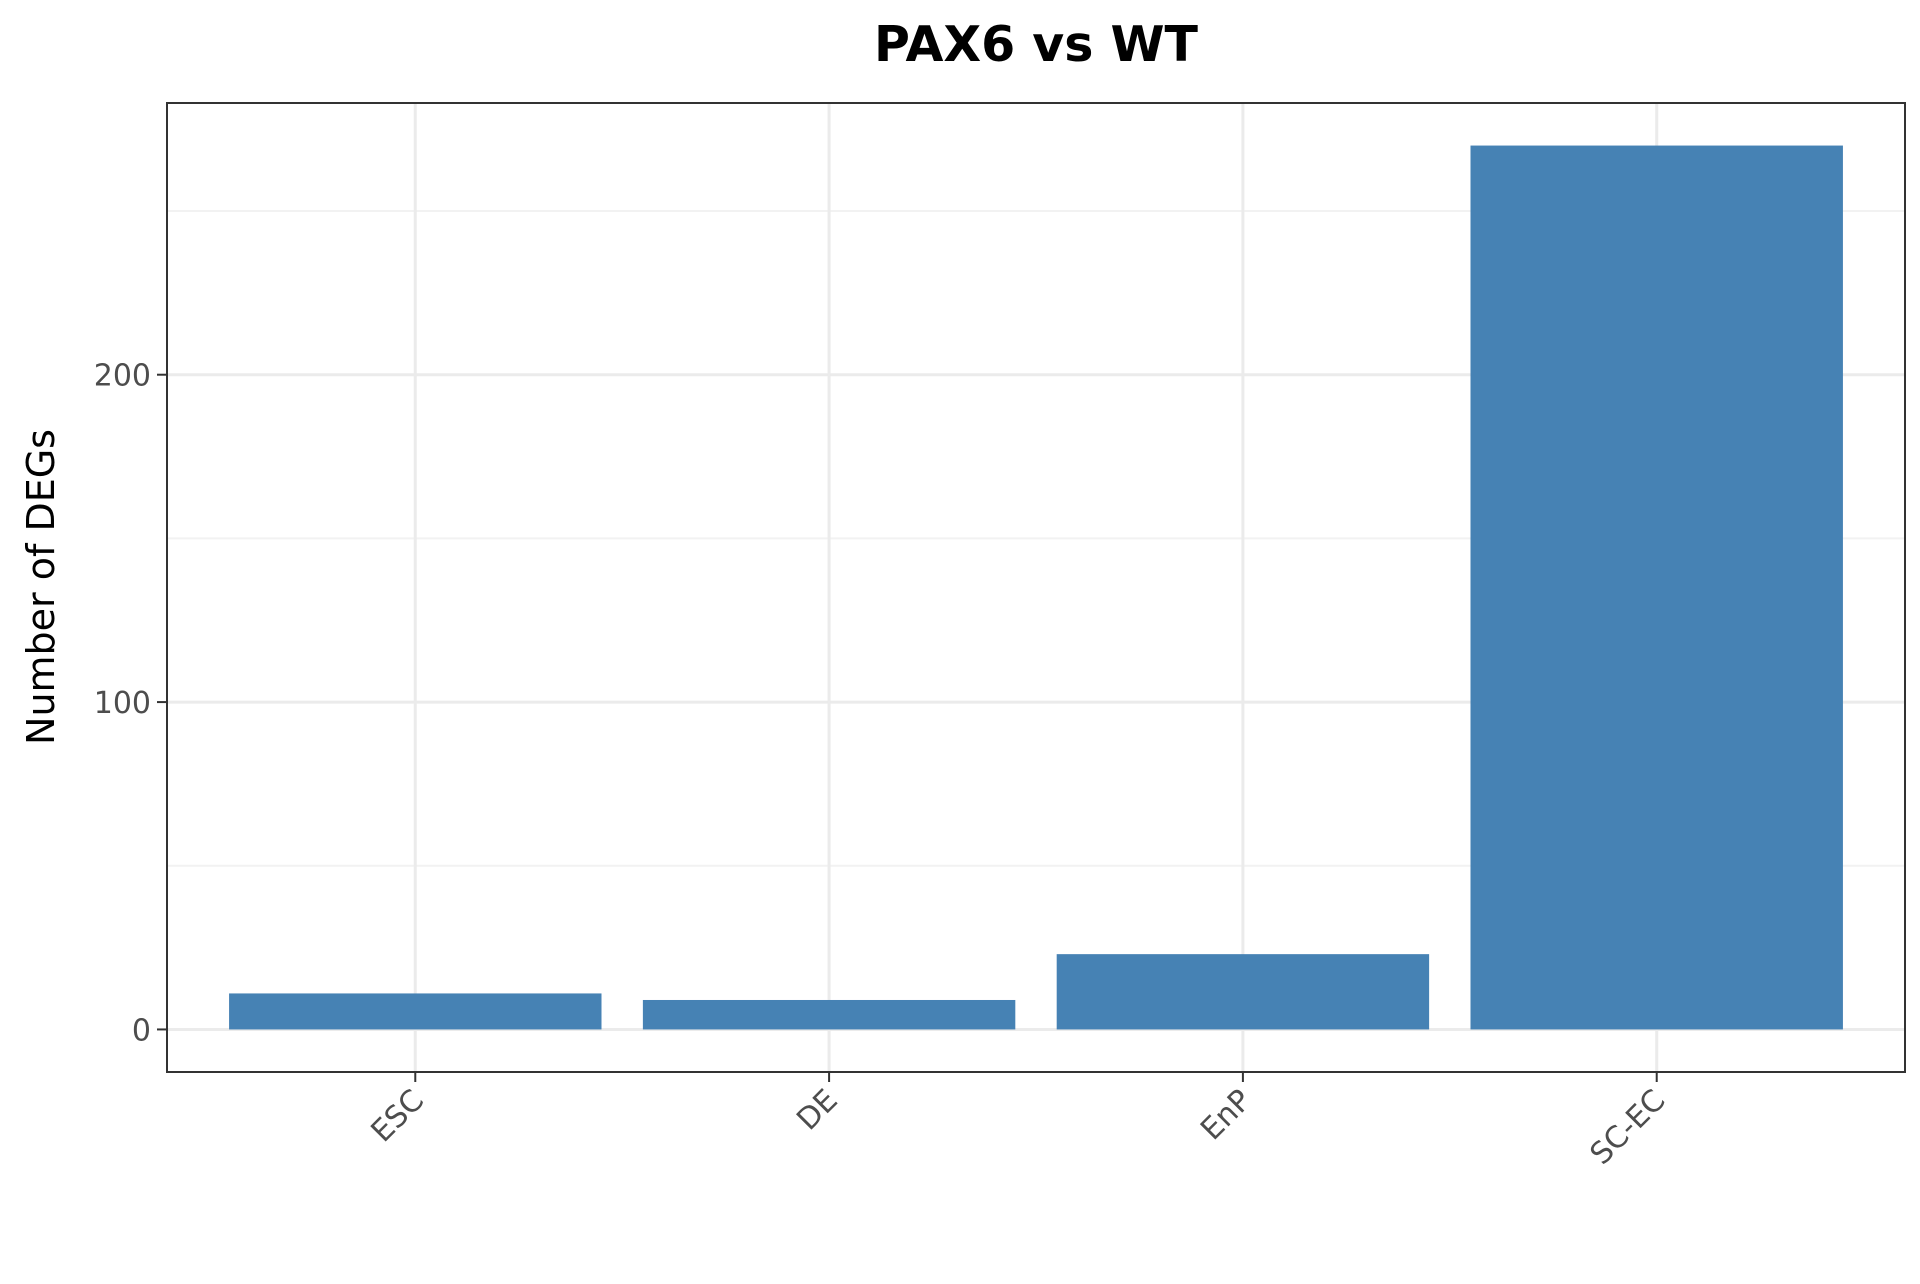 The image size is (1920, 1284). What do you see at coordinates (41, 587) in the screenshot?
I see `y-axis-title: Number of DEGs` at bounding box center [41, 587].